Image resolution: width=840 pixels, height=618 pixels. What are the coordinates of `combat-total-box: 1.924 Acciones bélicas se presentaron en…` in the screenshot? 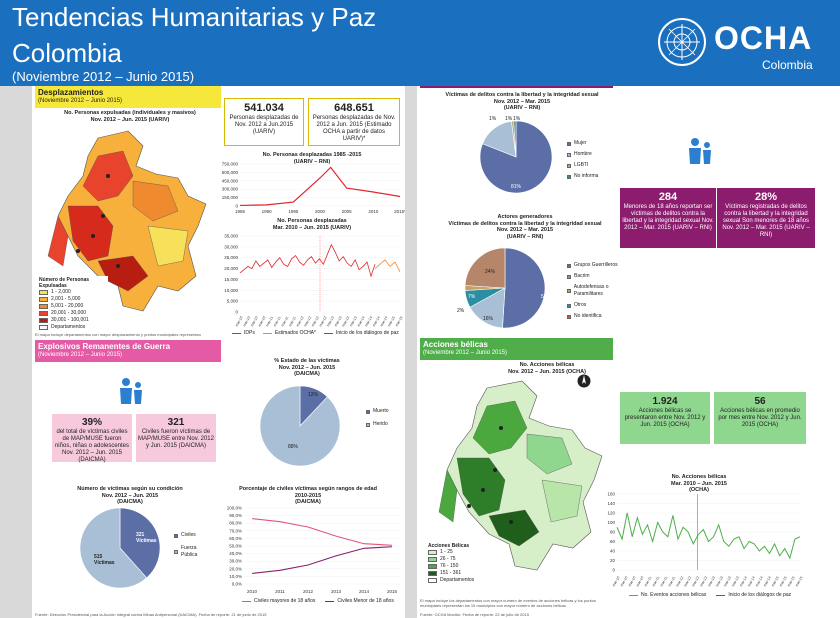 It's located at (665, 418).